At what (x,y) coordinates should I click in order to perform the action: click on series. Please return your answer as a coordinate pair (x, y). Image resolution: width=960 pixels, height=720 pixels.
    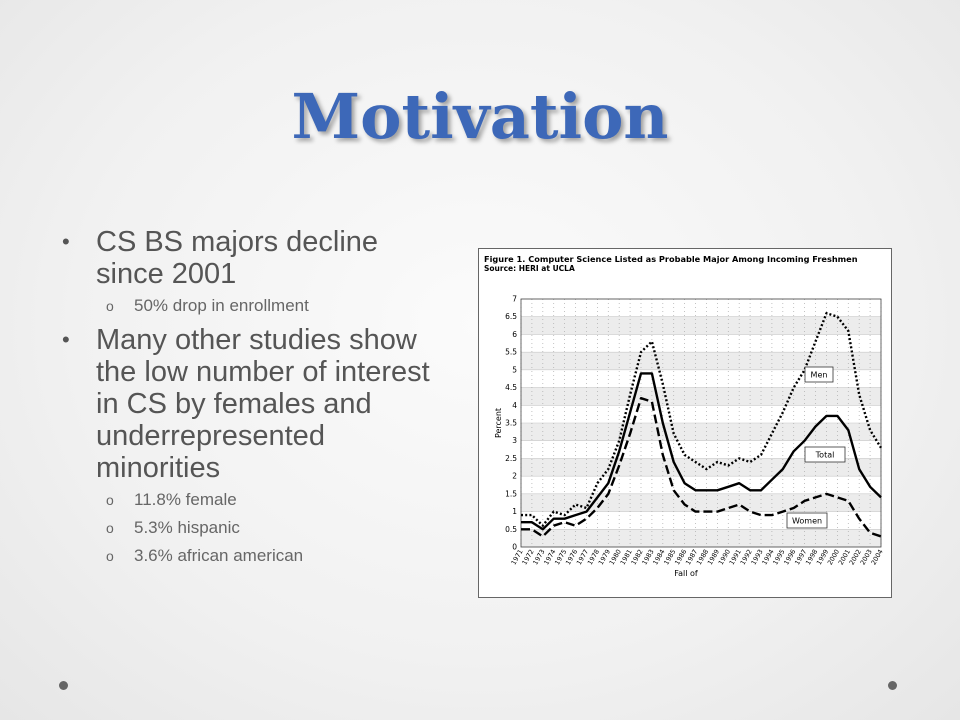
    Looking at the image, I should click on (702, 424).